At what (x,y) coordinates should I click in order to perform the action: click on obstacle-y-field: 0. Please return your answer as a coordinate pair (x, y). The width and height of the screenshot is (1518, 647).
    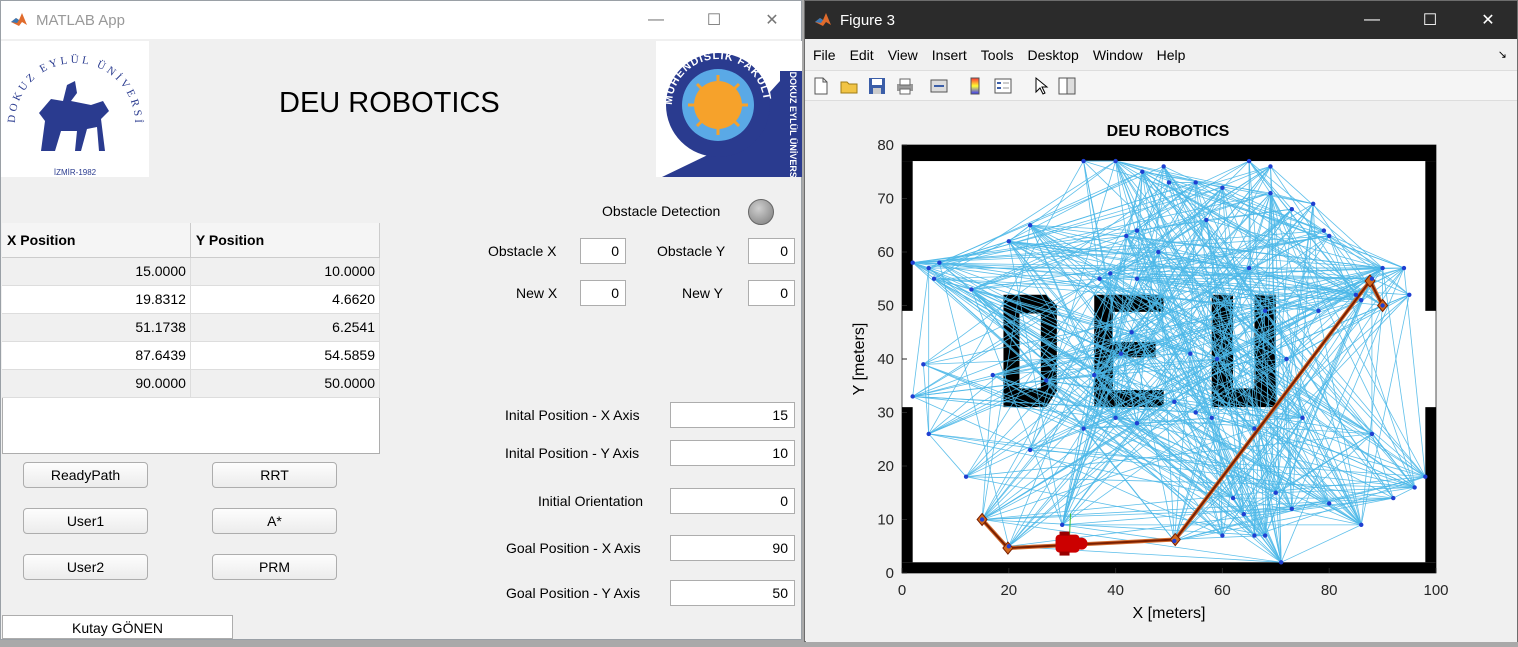
    Looking at the image, I should click on (771, 251).